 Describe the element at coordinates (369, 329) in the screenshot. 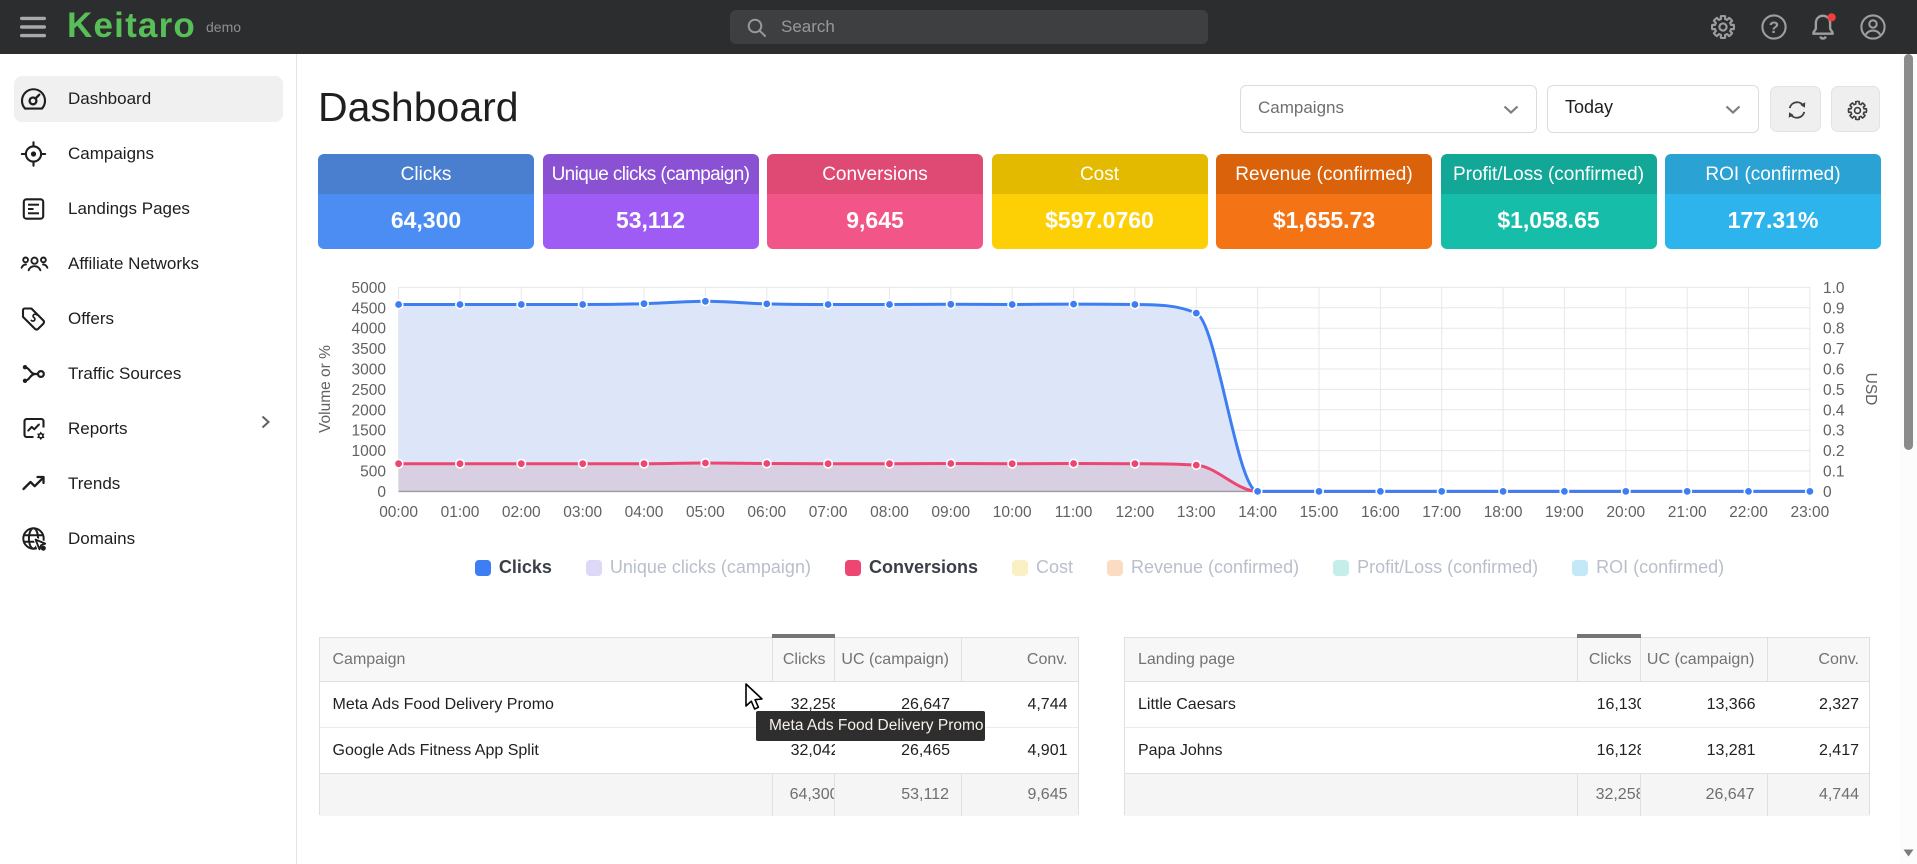

I see `svg-text: 4000` at that location.